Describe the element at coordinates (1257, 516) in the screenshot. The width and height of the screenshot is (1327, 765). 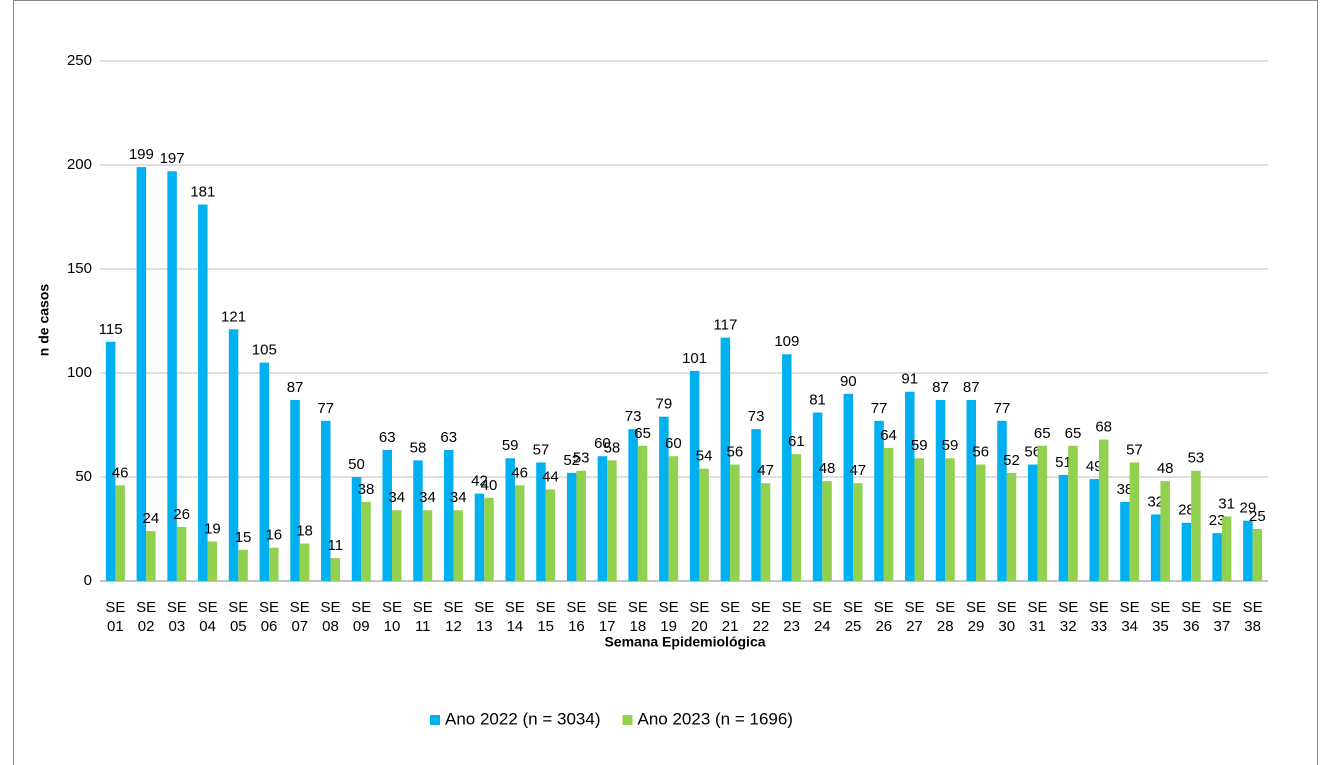
I see `data-label: 25` at that location.